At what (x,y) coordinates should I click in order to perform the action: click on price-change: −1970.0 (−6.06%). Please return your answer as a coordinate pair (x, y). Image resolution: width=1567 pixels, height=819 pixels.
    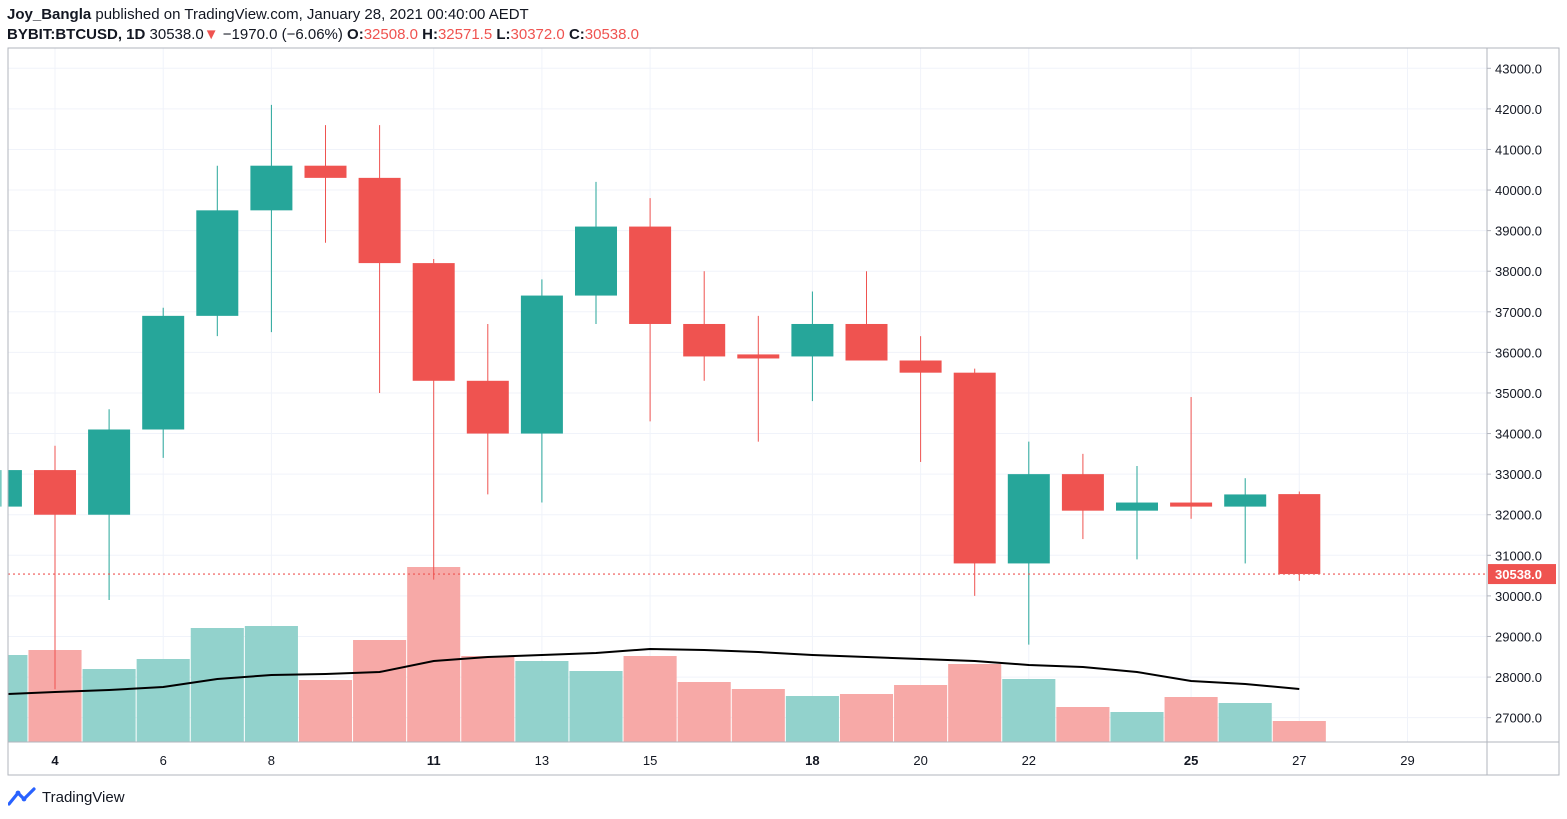
    Looking at the image, I should click on (282, 34).